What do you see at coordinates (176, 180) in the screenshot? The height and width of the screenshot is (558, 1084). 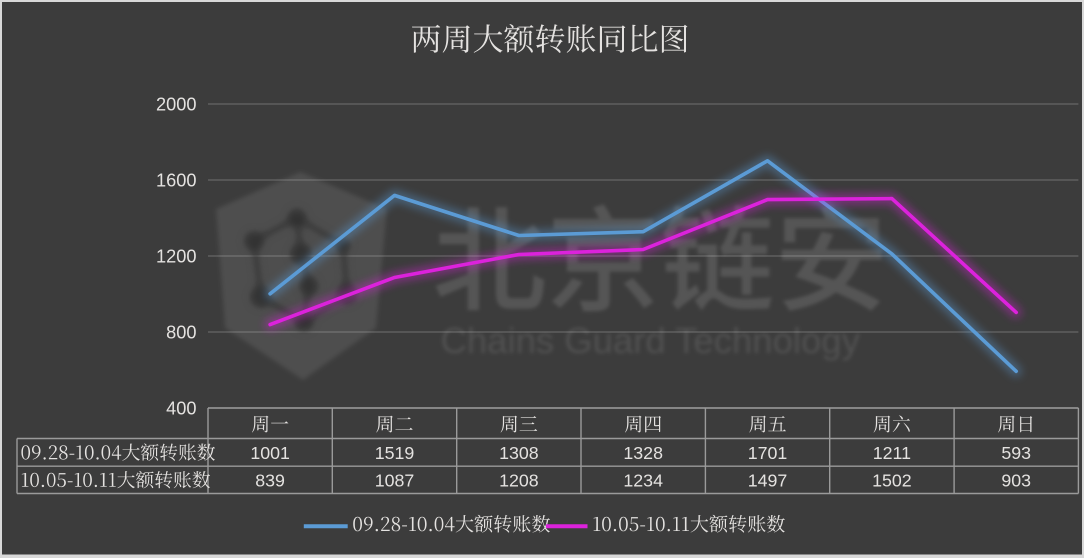 I see `svg-text: 1600` at bounding box center [176, 180].